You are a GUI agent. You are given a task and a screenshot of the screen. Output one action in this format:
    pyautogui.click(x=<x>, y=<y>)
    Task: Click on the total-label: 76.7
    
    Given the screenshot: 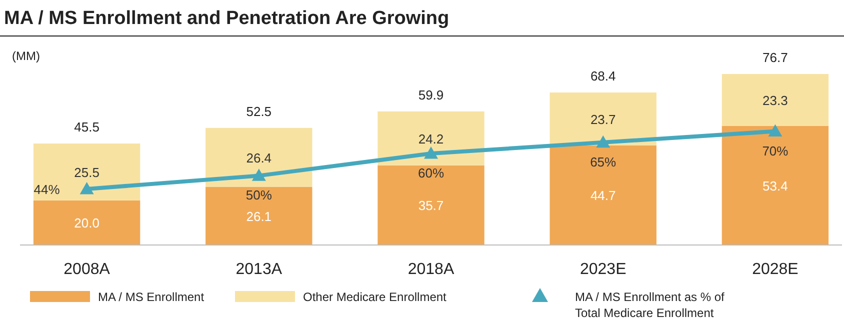 What is the action you would take?
    pyautogui.click(x=775, y=57)
    